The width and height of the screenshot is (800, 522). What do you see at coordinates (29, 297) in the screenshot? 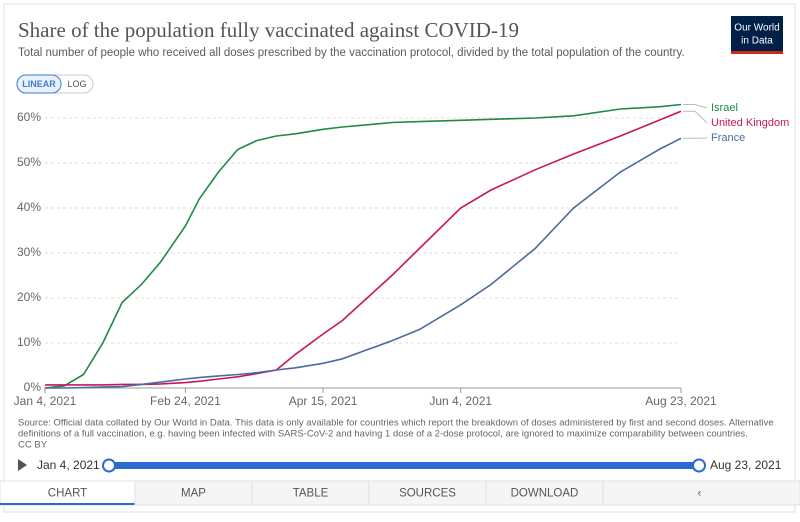
I see `y-tick-label: 20%` at bounding box center [29, 297].